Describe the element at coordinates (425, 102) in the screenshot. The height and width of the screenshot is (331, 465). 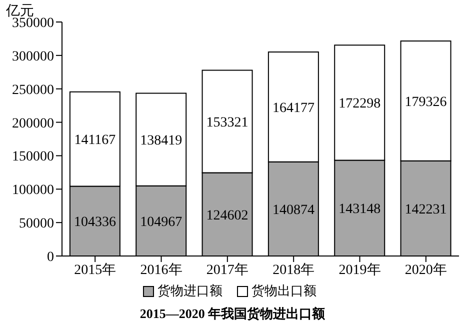
I see `data-label: 179326` at that location.